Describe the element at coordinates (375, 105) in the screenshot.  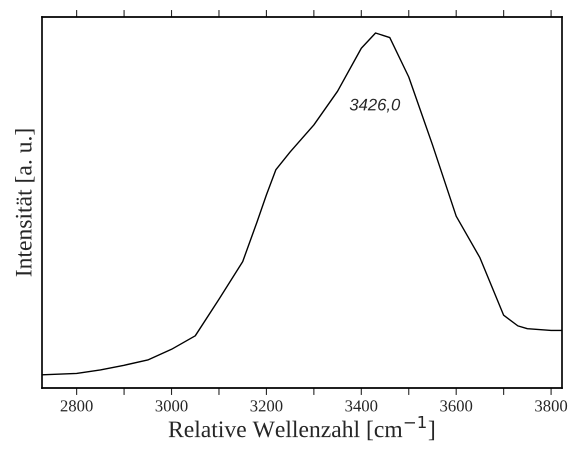
I see `annotation: 3426,0` at that location.